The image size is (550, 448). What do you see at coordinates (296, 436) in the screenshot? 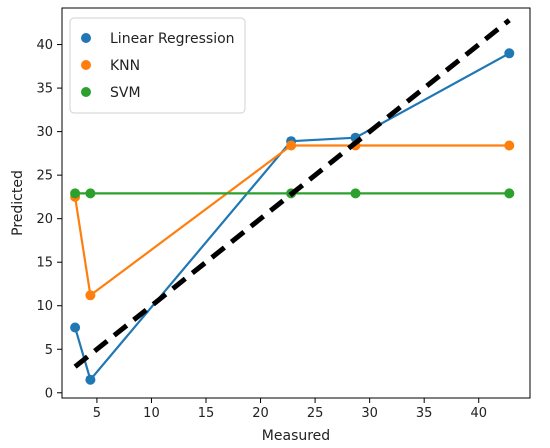
I see `x-axis-title: Measured` at bounding box center [296, 436].